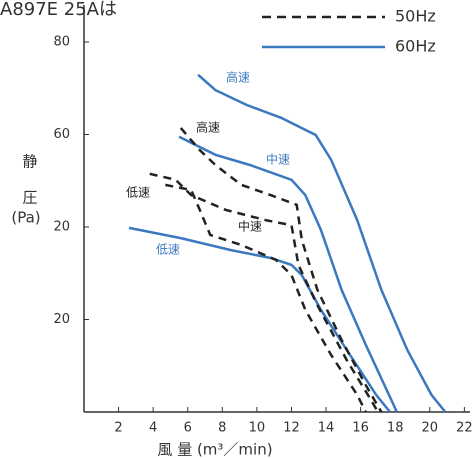 This screenshot has height=458, width=475. I want to click on x-tick-label: 22, so click(464, 428).